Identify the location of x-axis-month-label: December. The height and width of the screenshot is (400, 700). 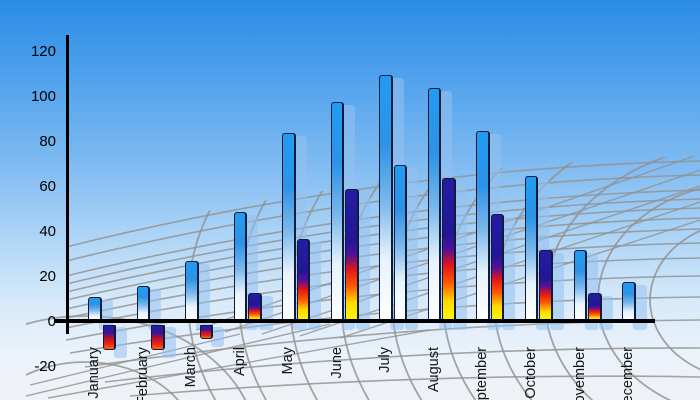
(628, 373).